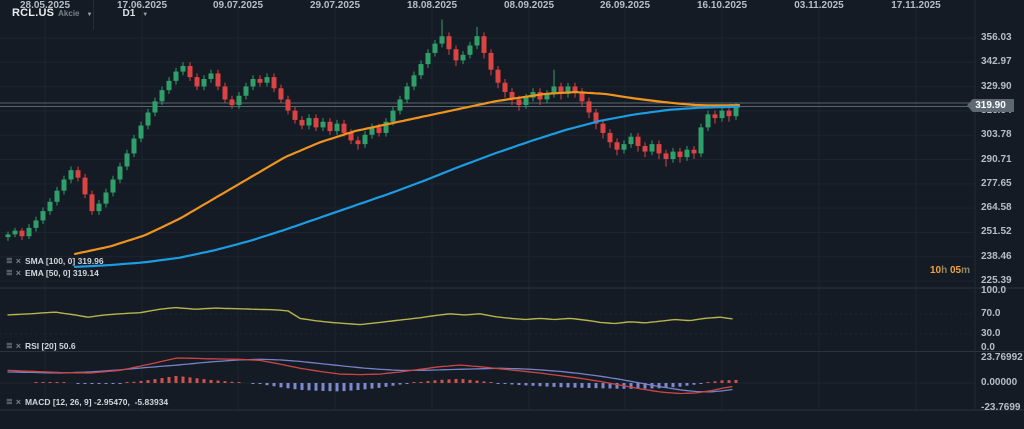 The image size is (1024, 429). What do you see at coordinates (1001, 407) in the screenshot?
I see `macd-tick-label: -23.7699` at bounding box center [1001, 407].